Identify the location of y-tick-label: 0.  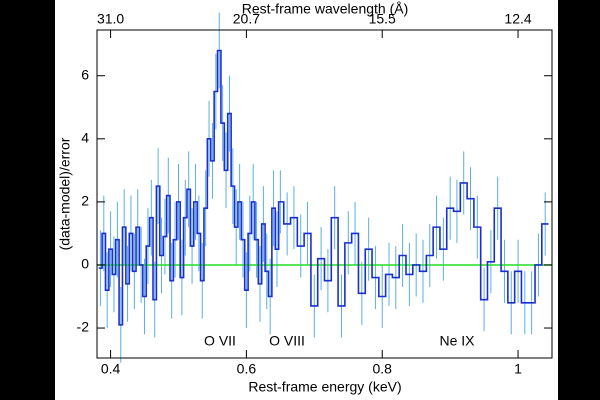
(85, 264).